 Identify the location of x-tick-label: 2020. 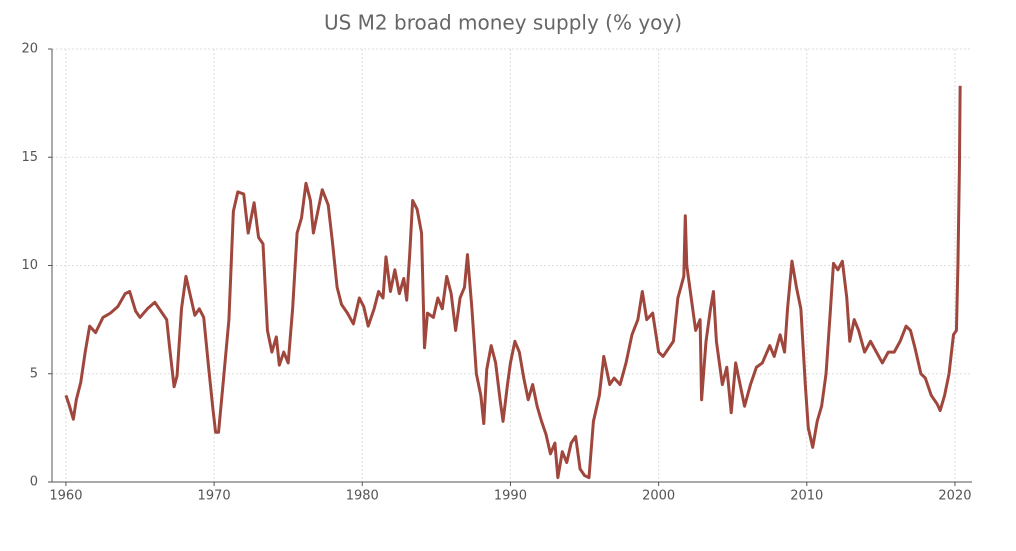
(954, 496).